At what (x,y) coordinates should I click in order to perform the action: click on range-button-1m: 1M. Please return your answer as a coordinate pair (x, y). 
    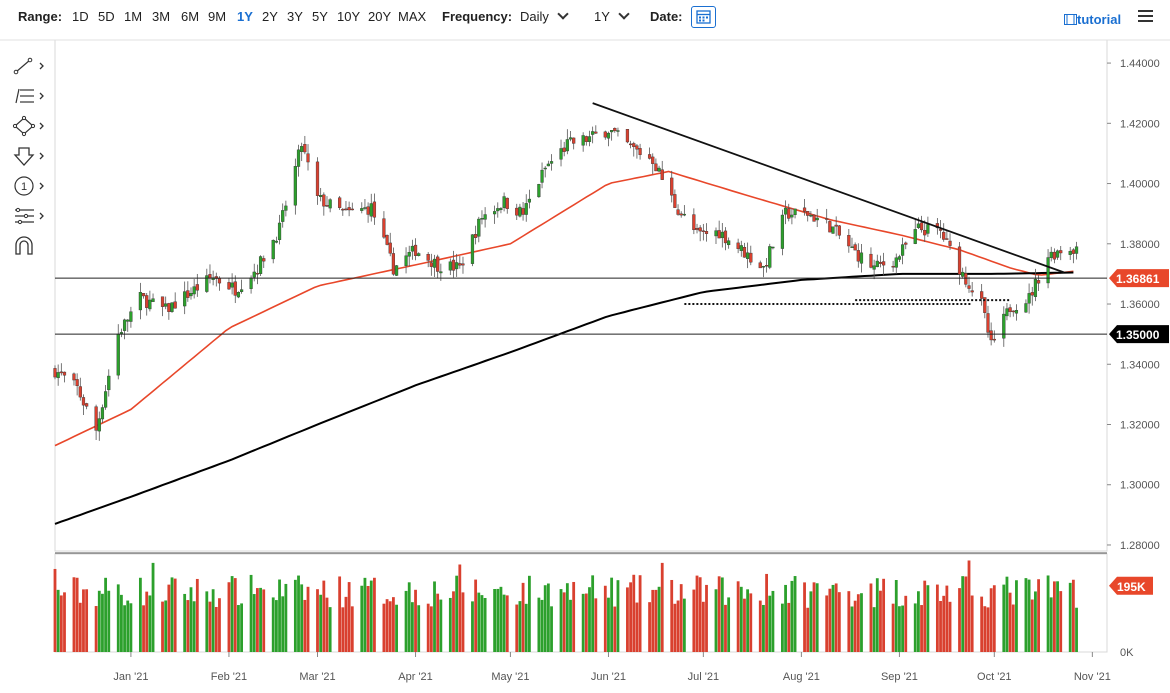
    Looking at the image, I should click on (133, 16).